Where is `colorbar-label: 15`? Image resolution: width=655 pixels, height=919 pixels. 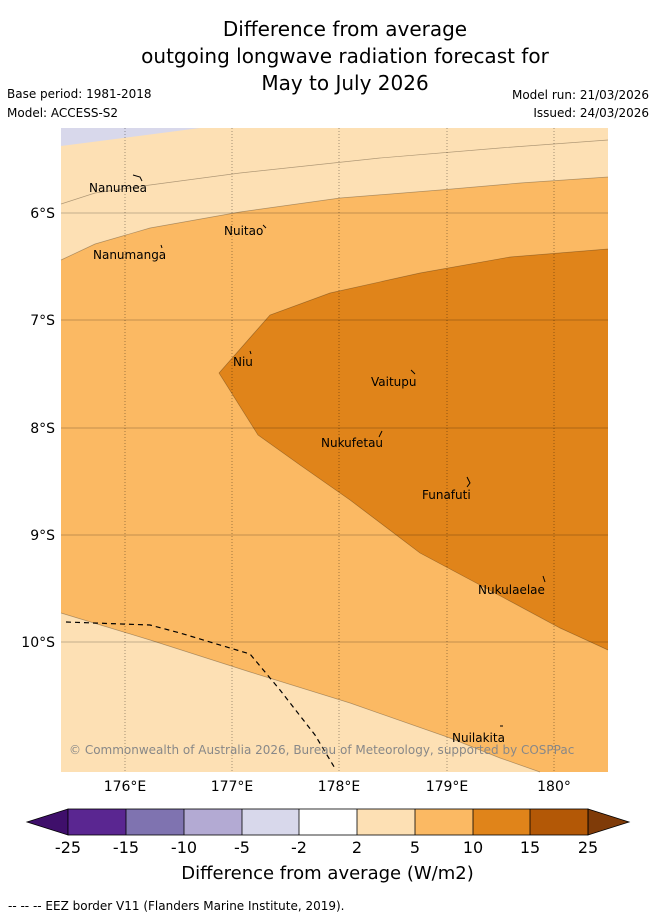
colorbar-label: 15 is located at coordinates (530, 847).